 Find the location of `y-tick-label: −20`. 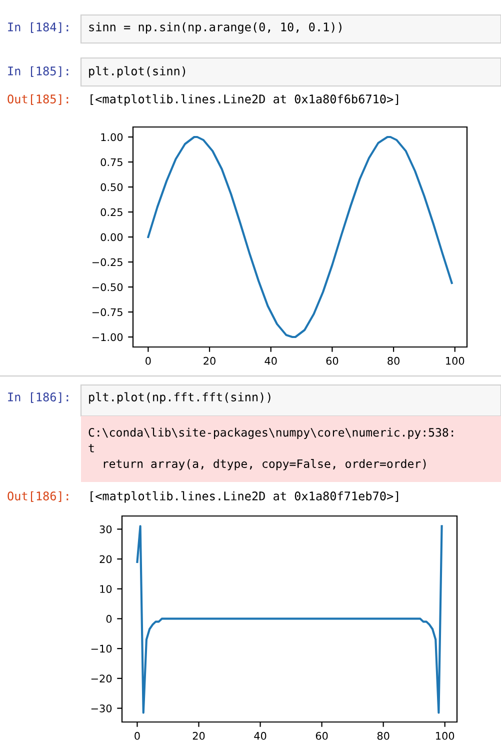

y-tick-label: −20 is located at coordinates (101, 678).